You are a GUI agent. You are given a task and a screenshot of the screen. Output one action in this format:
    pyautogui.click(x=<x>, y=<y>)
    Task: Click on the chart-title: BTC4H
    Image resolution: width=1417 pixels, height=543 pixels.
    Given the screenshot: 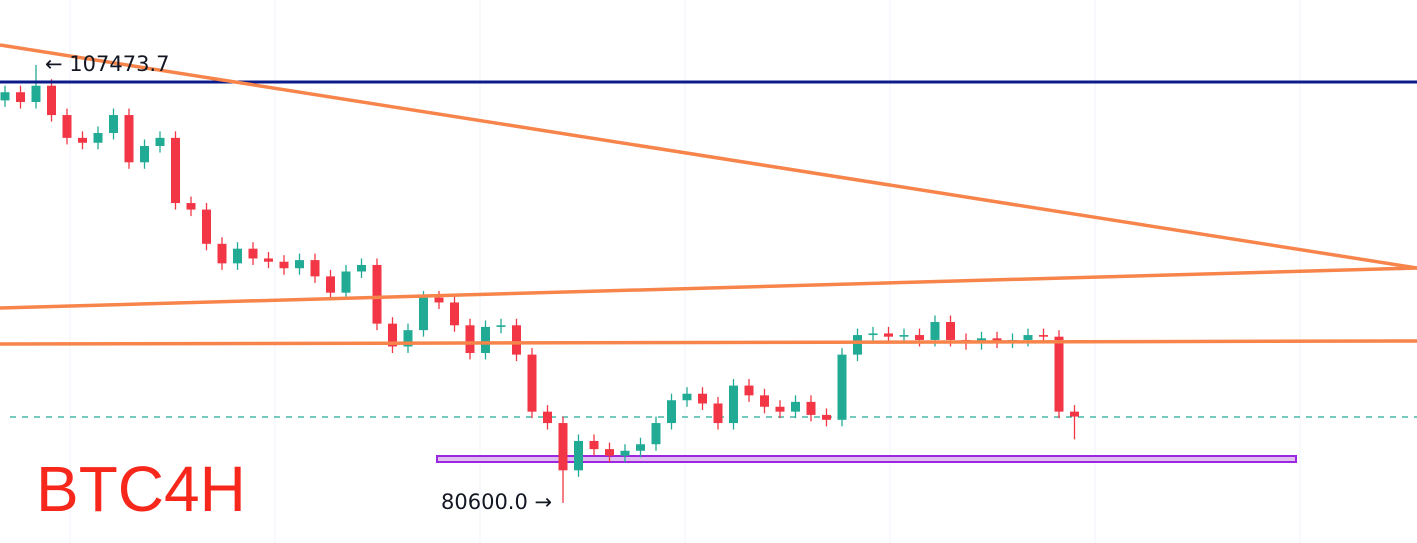 What is the action you would take?
    pyautogui.click(x=141, y=489)
    